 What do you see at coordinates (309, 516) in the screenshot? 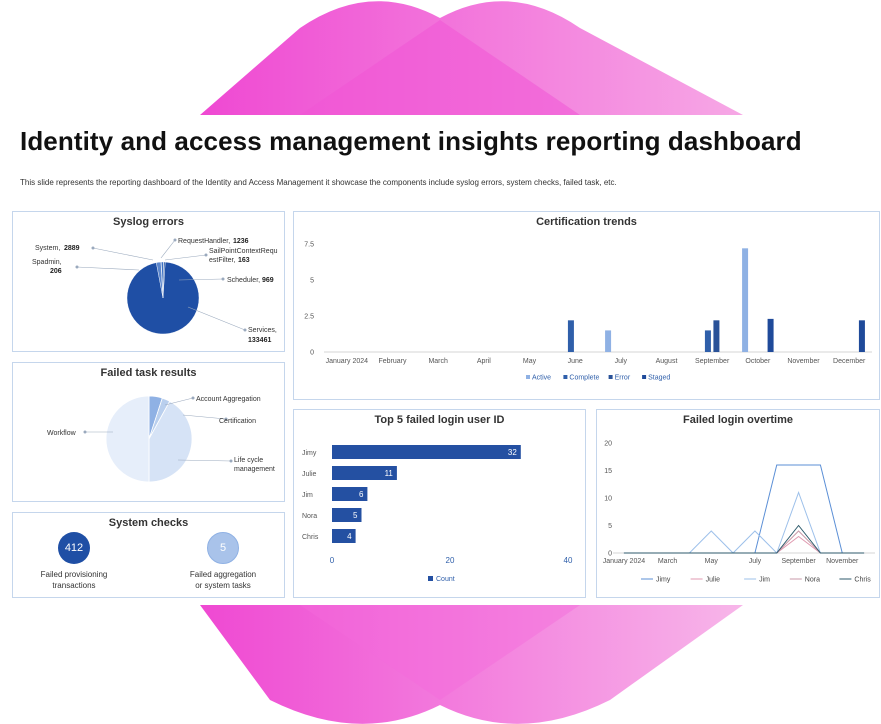
I see `top5-category: Nora` at bounding box center [309, 516].